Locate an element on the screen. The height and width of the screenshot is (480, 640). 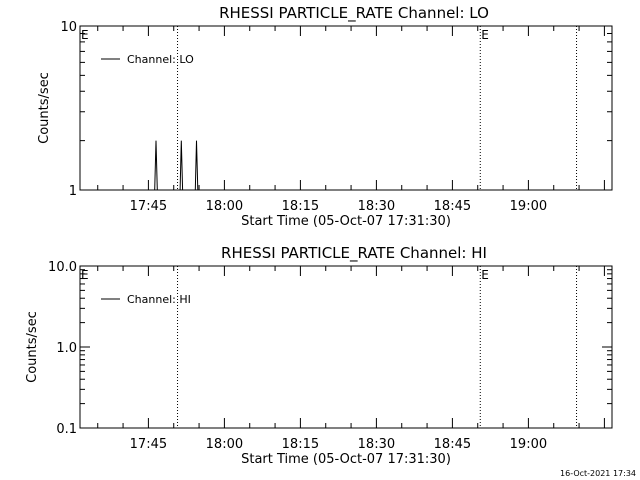
legend: Channel: HI is located at coordinates (146, 299).